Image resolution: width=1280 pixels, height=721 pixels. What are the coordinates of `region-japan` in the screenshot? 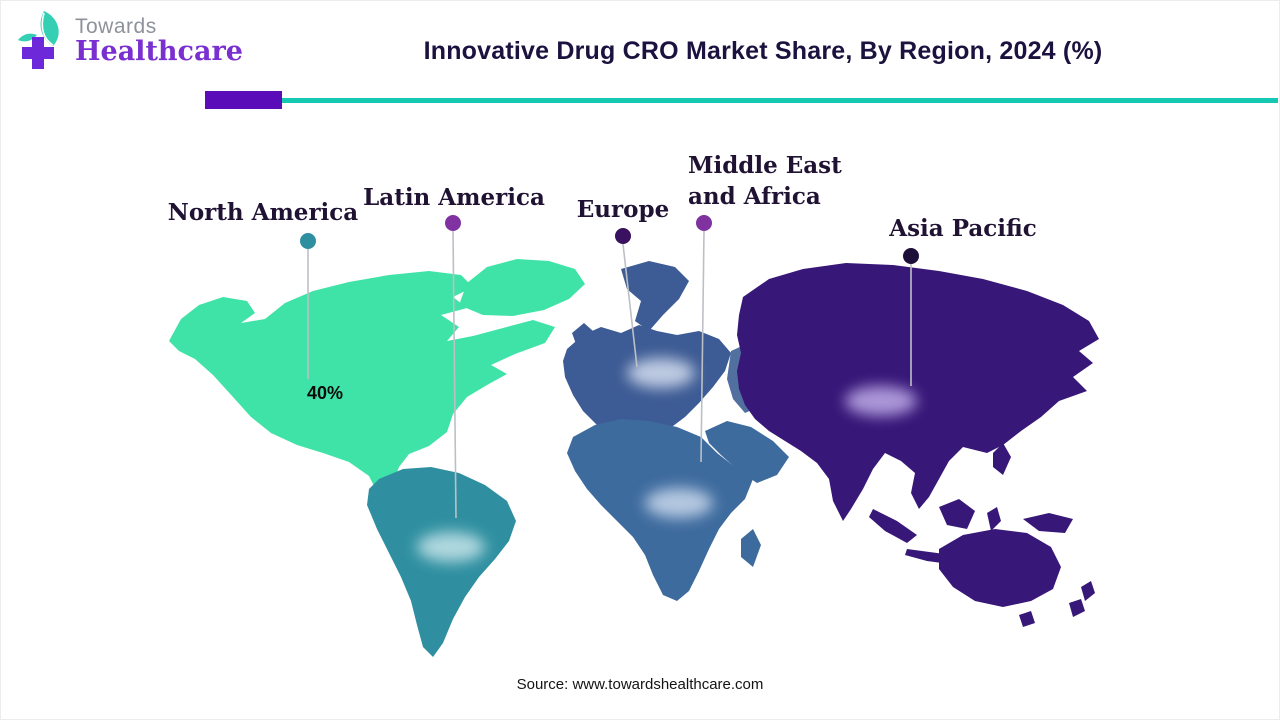 It's located at (1056, 370).